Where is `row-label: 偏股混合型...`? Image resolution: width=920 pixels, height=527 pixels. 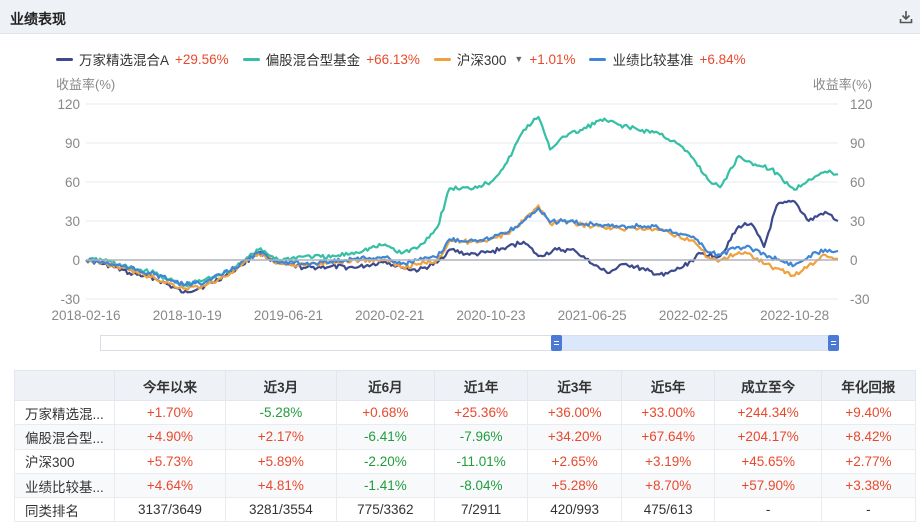 row-label: 偏股混合型... is located at coordinates (64, 437).